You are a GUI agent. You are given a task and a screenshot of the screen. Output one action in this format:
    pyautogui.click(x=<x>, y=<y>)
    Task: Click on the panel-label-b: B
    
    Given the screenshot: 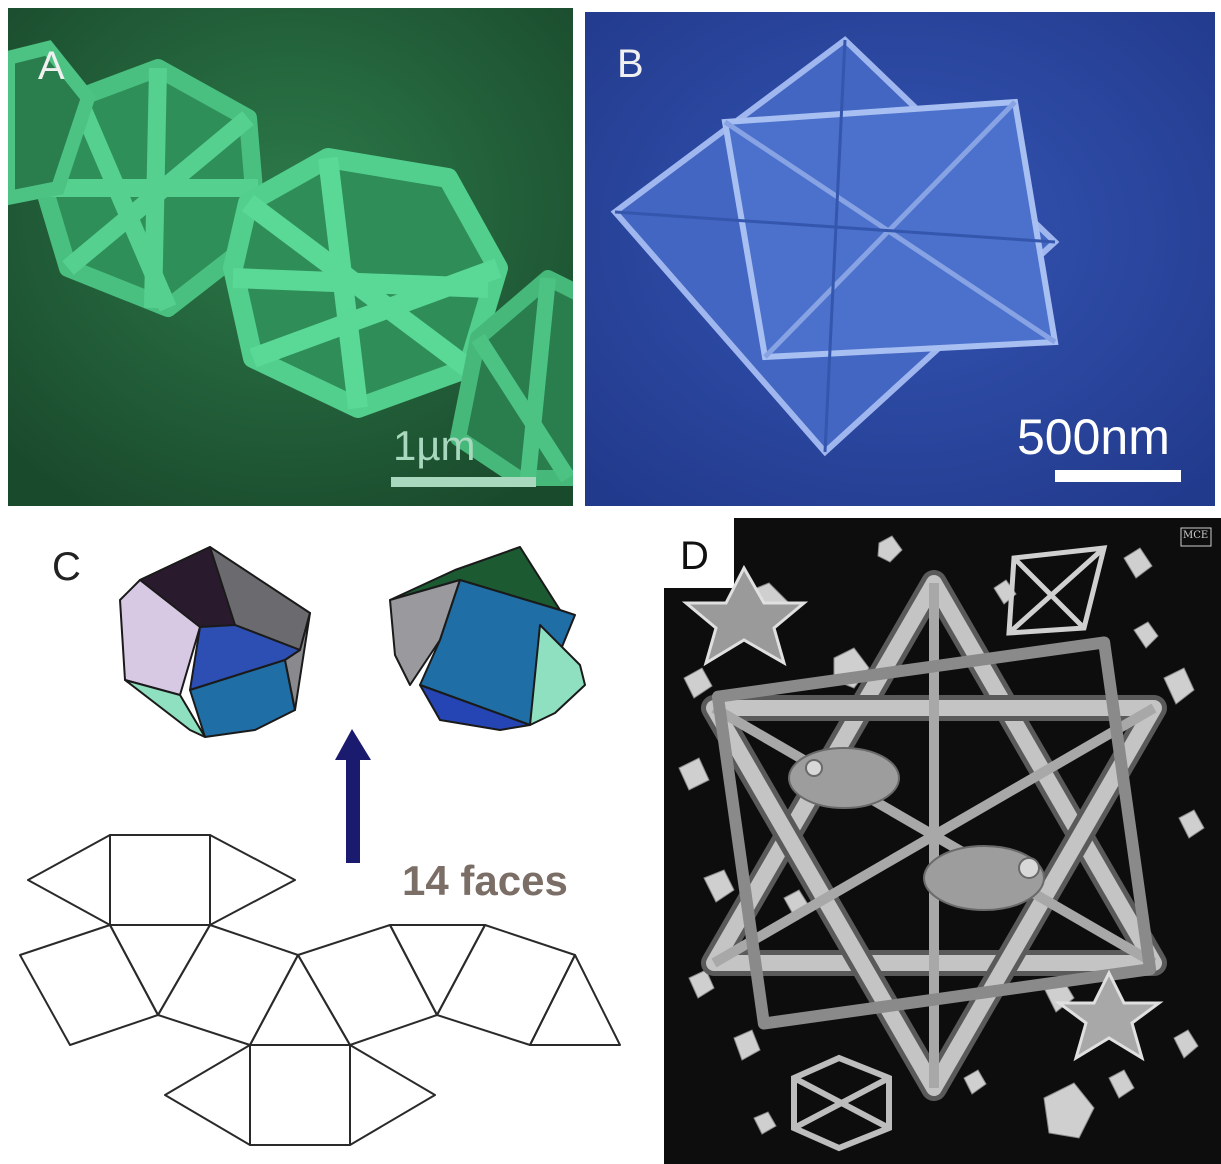 What is the action you would take?
    pyautogui.click(x=630, y=64)
    